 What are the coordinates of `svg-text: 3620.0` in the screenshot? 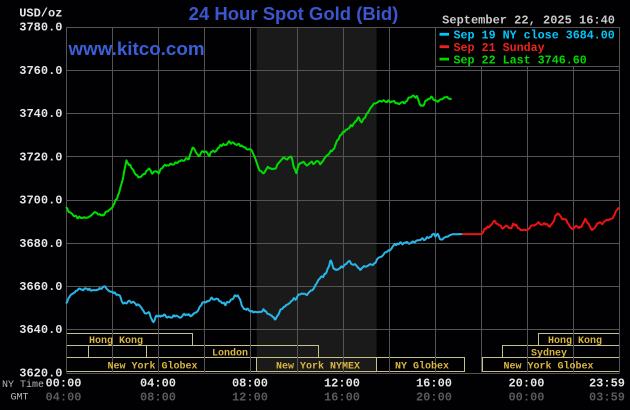 It's located at (40, 373).